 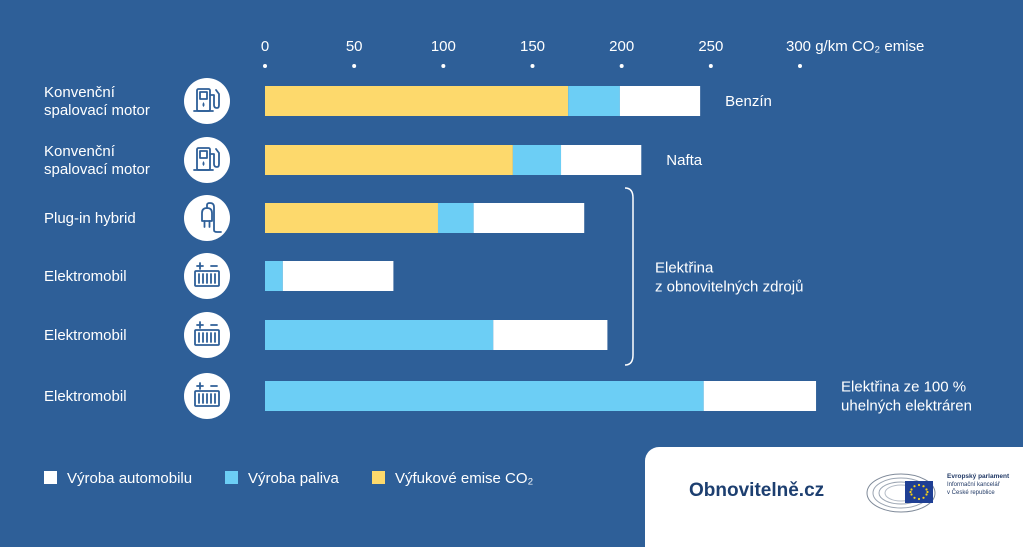 I want to click on axis-tick-label: 250, so click(x=710, y=46).